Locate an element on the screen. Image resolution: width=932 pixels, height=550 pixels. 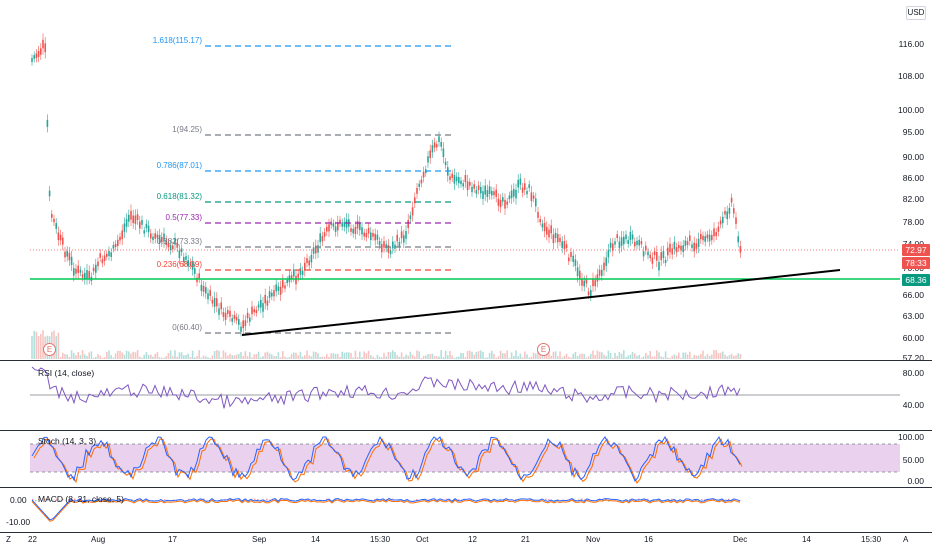
currency-button: USD is located at coordinates (916, 13).